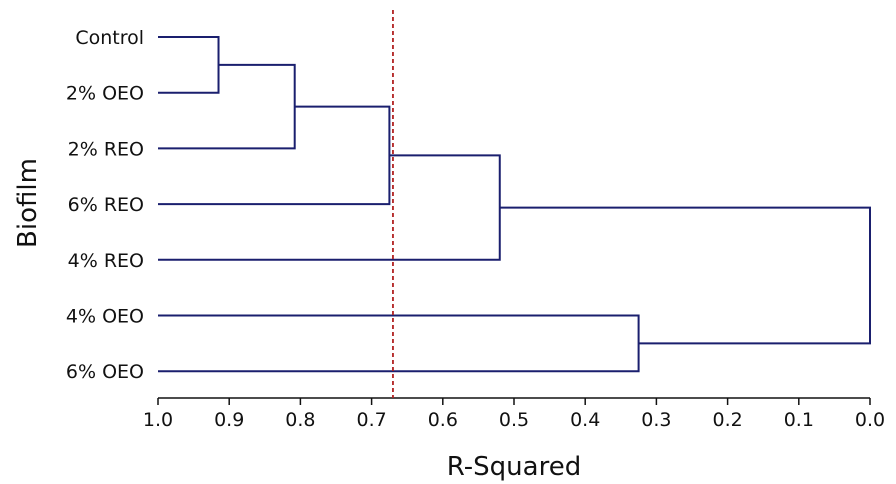  Describe the element at coordinates (799, 420) in the screenshot. I see `x-tick-label: 0.1` at that location.